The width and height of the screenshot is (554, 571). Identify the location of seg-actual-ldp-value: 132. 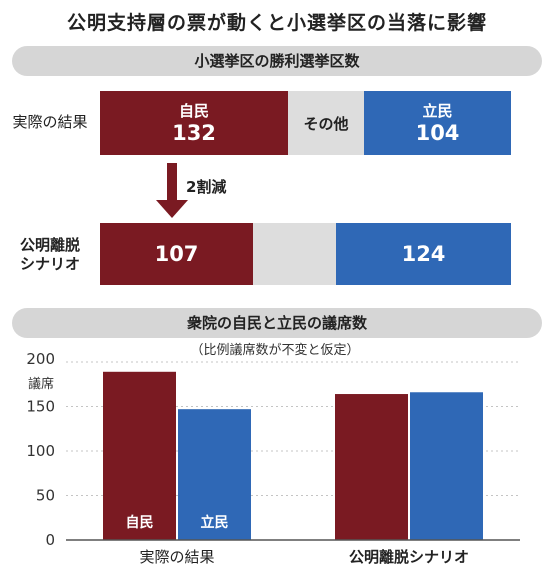
(194, 133).